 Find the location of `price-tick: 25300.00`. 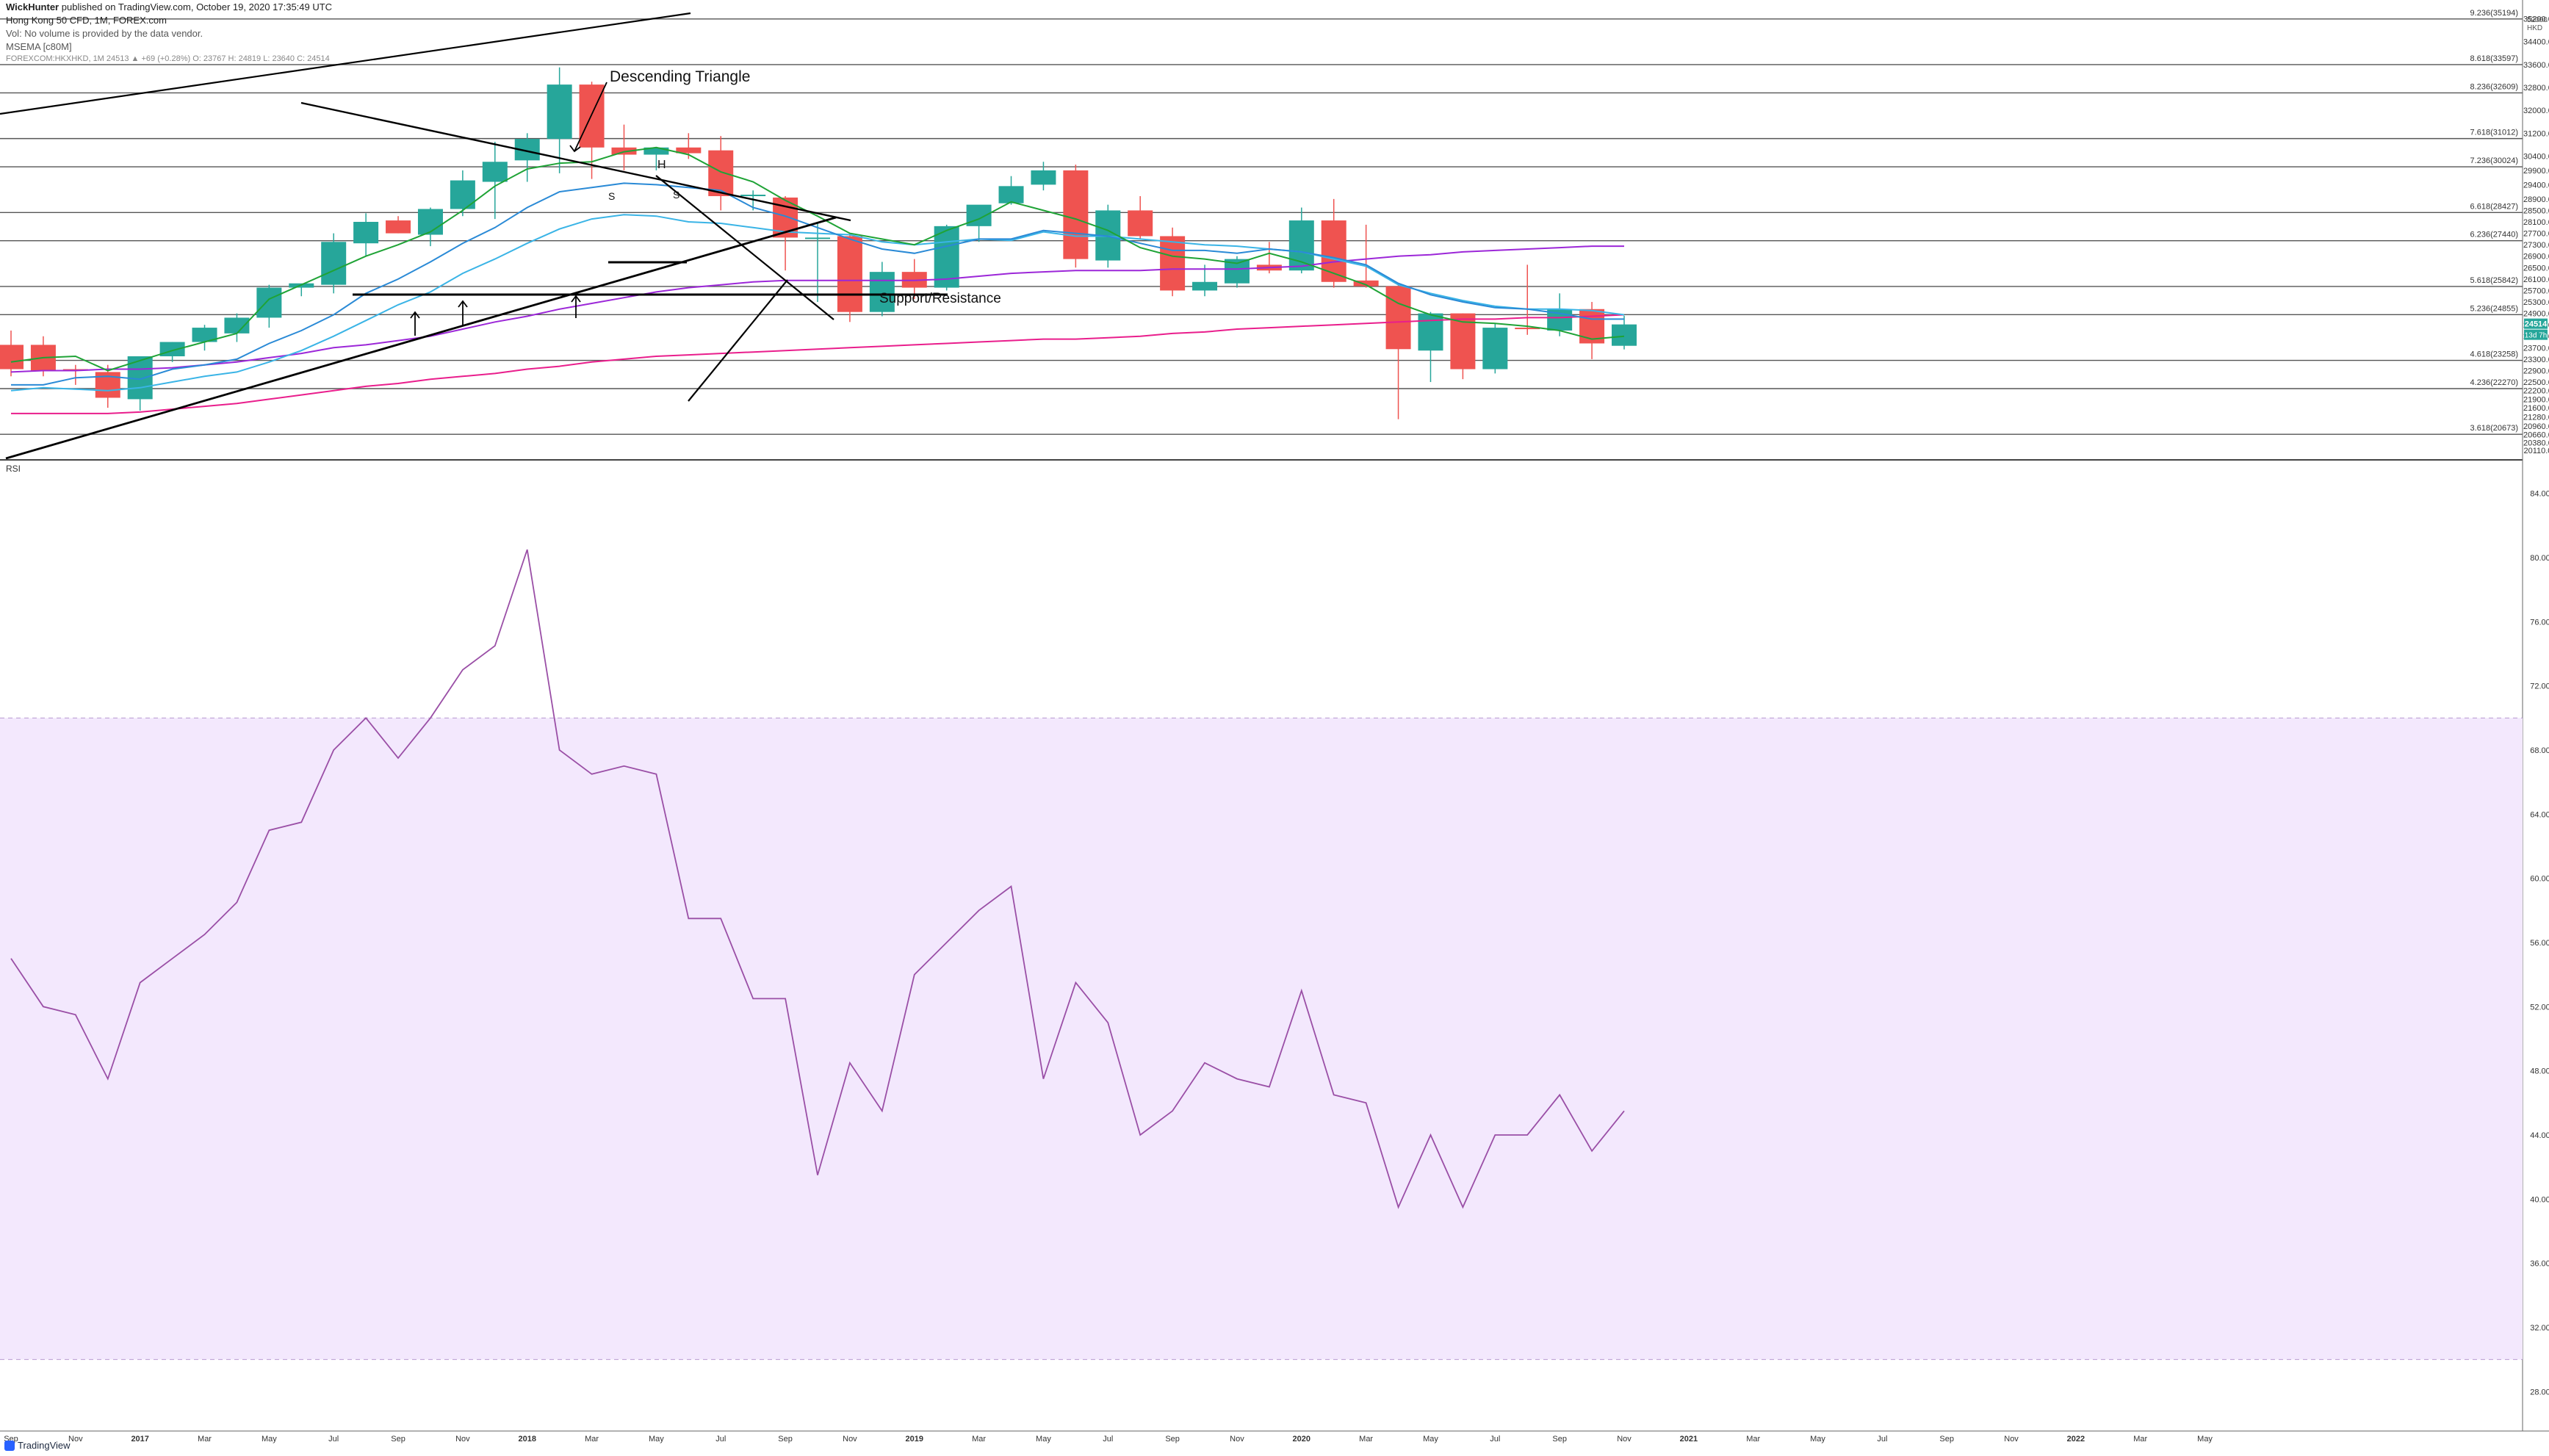

price-tick: 25300.00 is located at coordinates (2536, 302).